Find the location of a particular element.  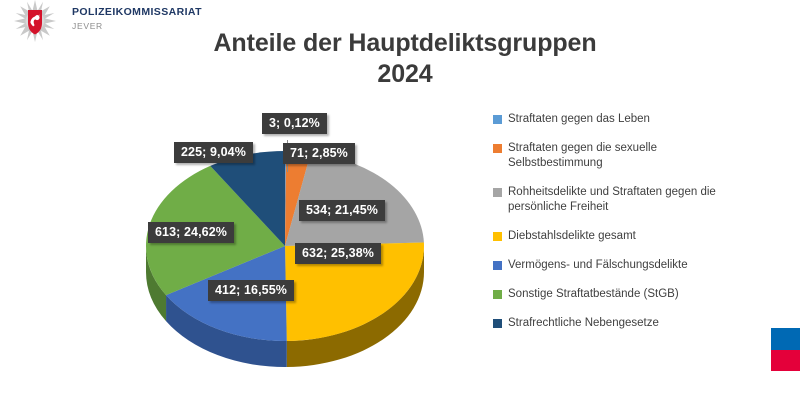

data-label-nebengesetze: 225; 9,04% is located at coordinates (213, 152).